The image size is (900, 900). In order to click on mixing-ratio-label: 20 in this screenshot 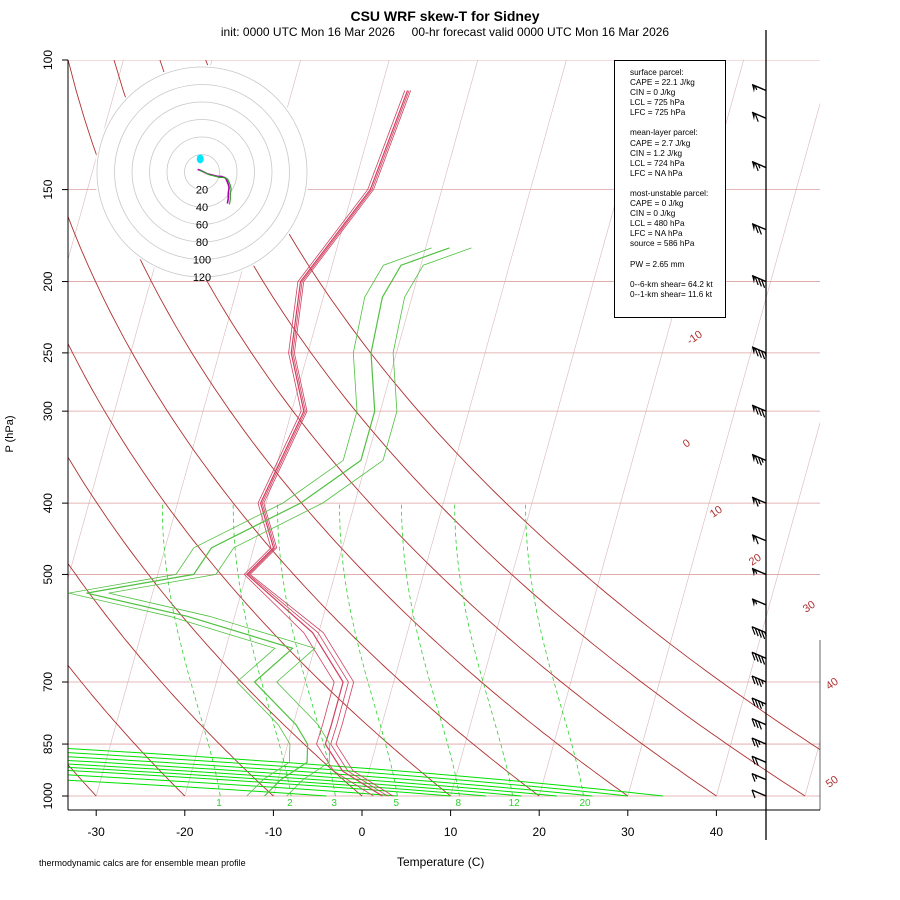, I will do `click(586, 803)`.